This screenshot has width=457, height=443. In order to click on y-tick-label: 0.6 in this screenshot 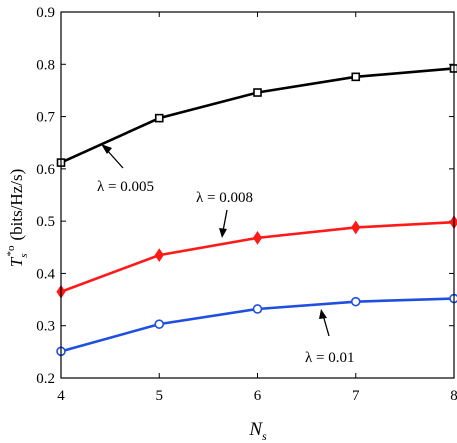, I will do `click(45, 170)`.